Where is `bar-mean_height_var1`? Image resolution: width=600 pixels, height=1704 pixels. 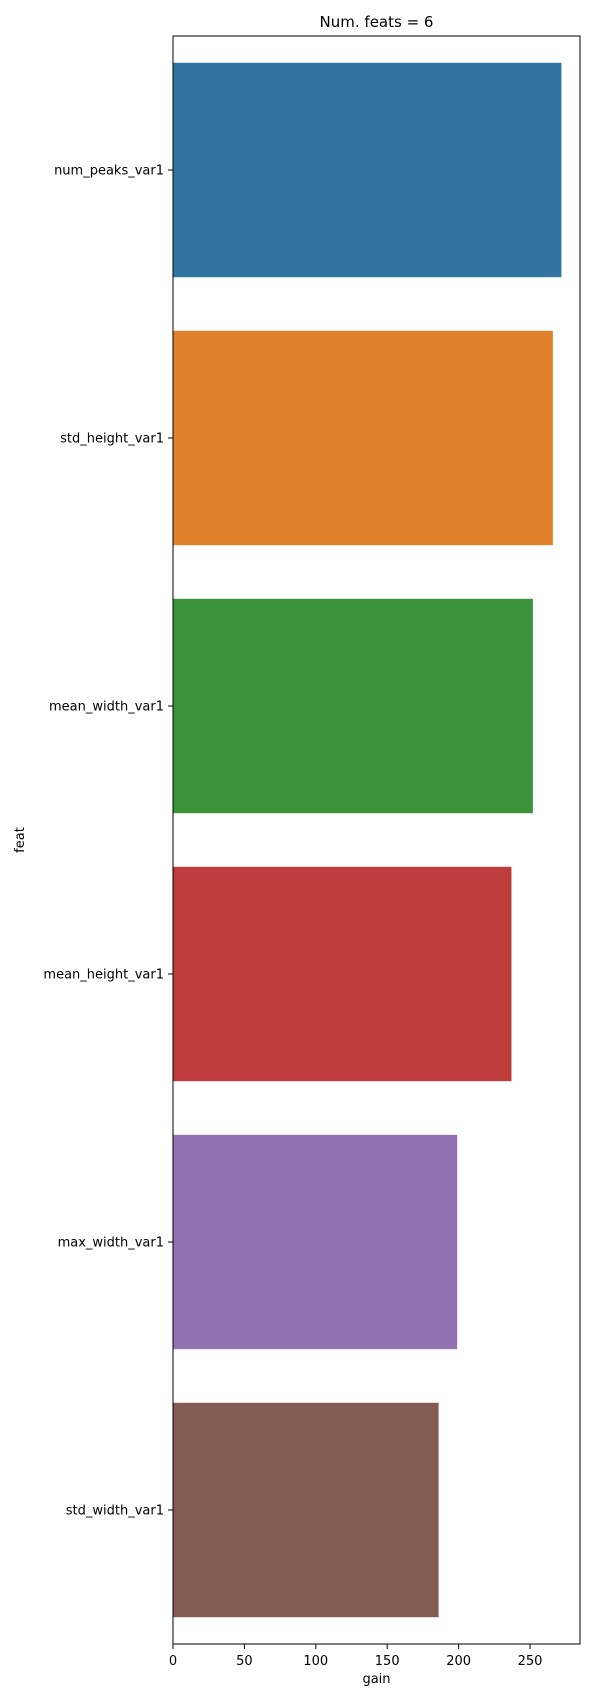 bar-mean_height_var1 is located at coordinates (342, 974).